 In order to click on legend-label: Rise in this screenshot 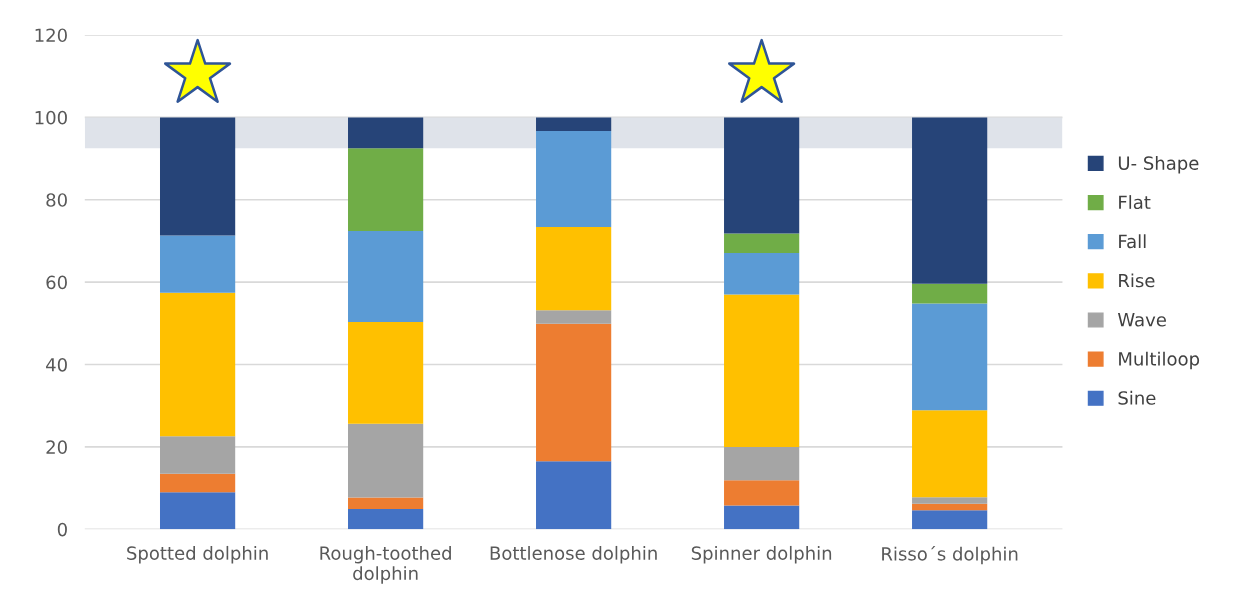, I will do `click(1137, 280)`.